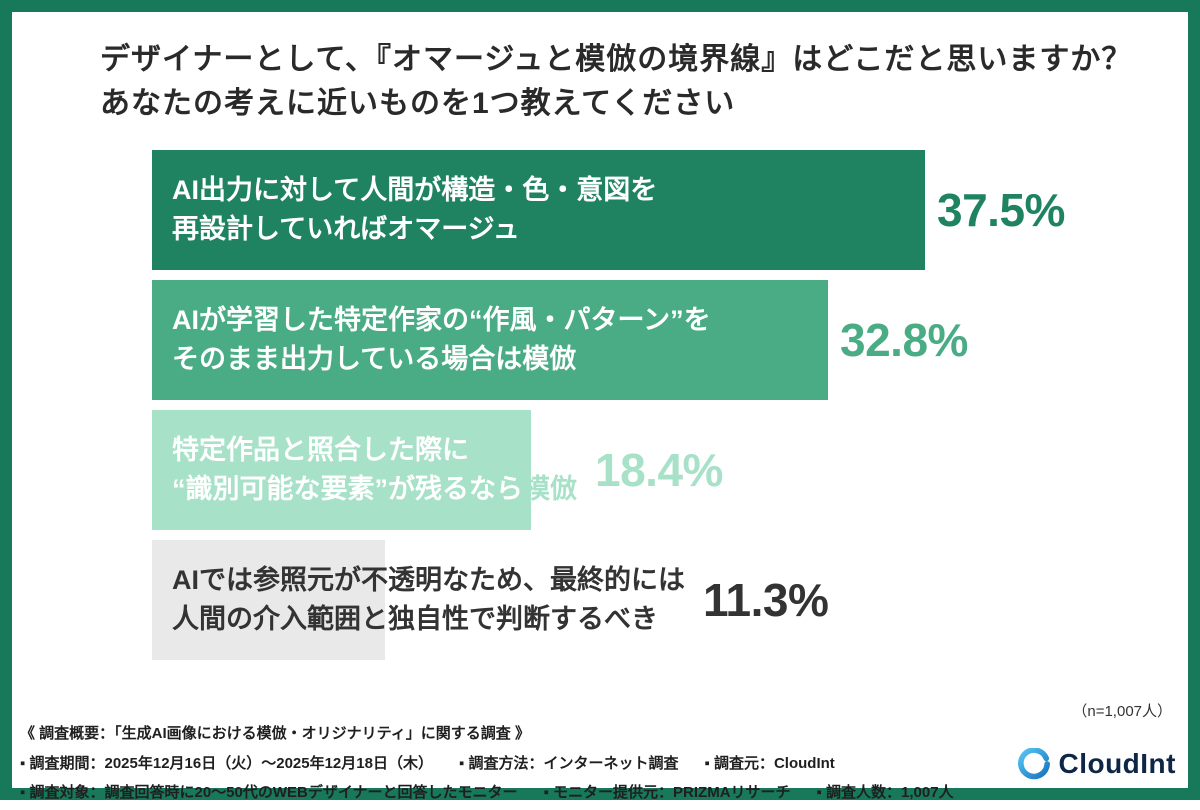 Image resolution: width=1200 pixels, height=810 pixels. Describe the element at coordinates (1034, 764) in the screenshot. I see `cloudint-logo-icon` at that location.